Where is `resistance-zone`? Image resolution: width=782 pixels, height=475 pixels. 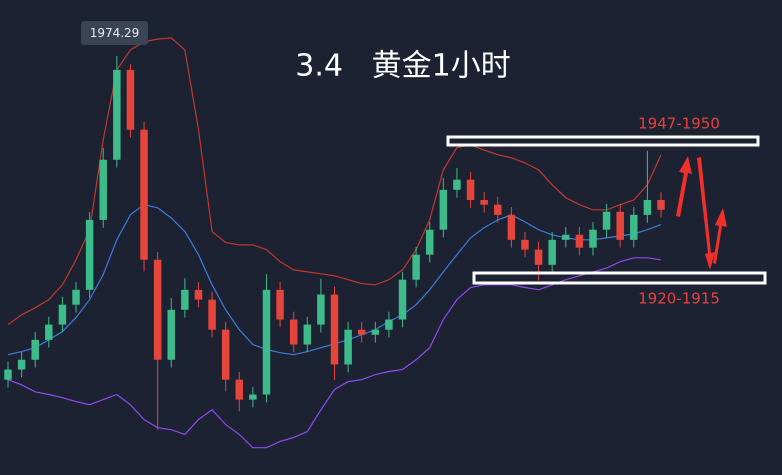
resistance-zone is located at coordinates (603, 141).